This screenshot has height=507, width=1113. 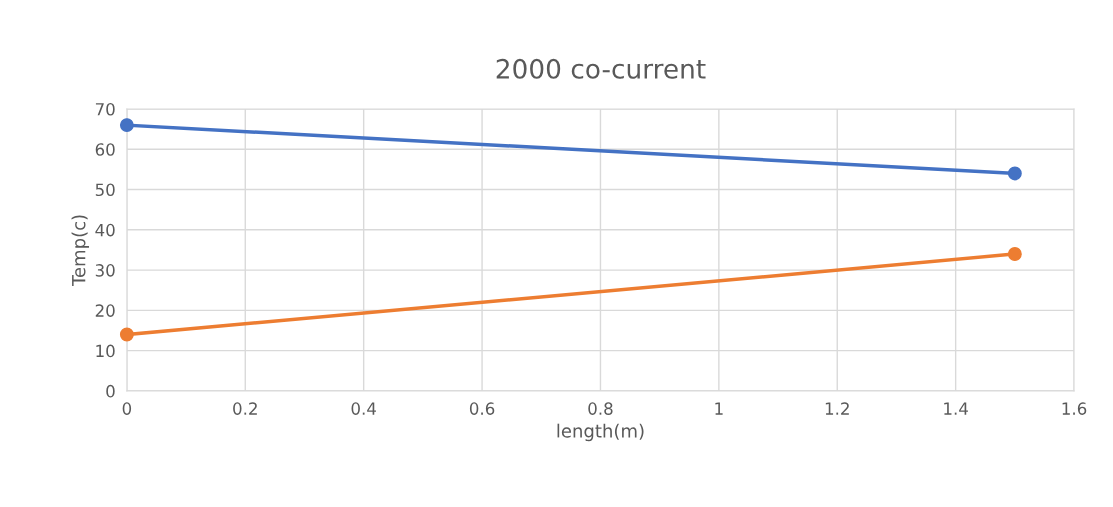 What do you see at coordinates (105, 270) in the screenshot?
I see `y-tick-label: 30` at bounding box center [105, 270].